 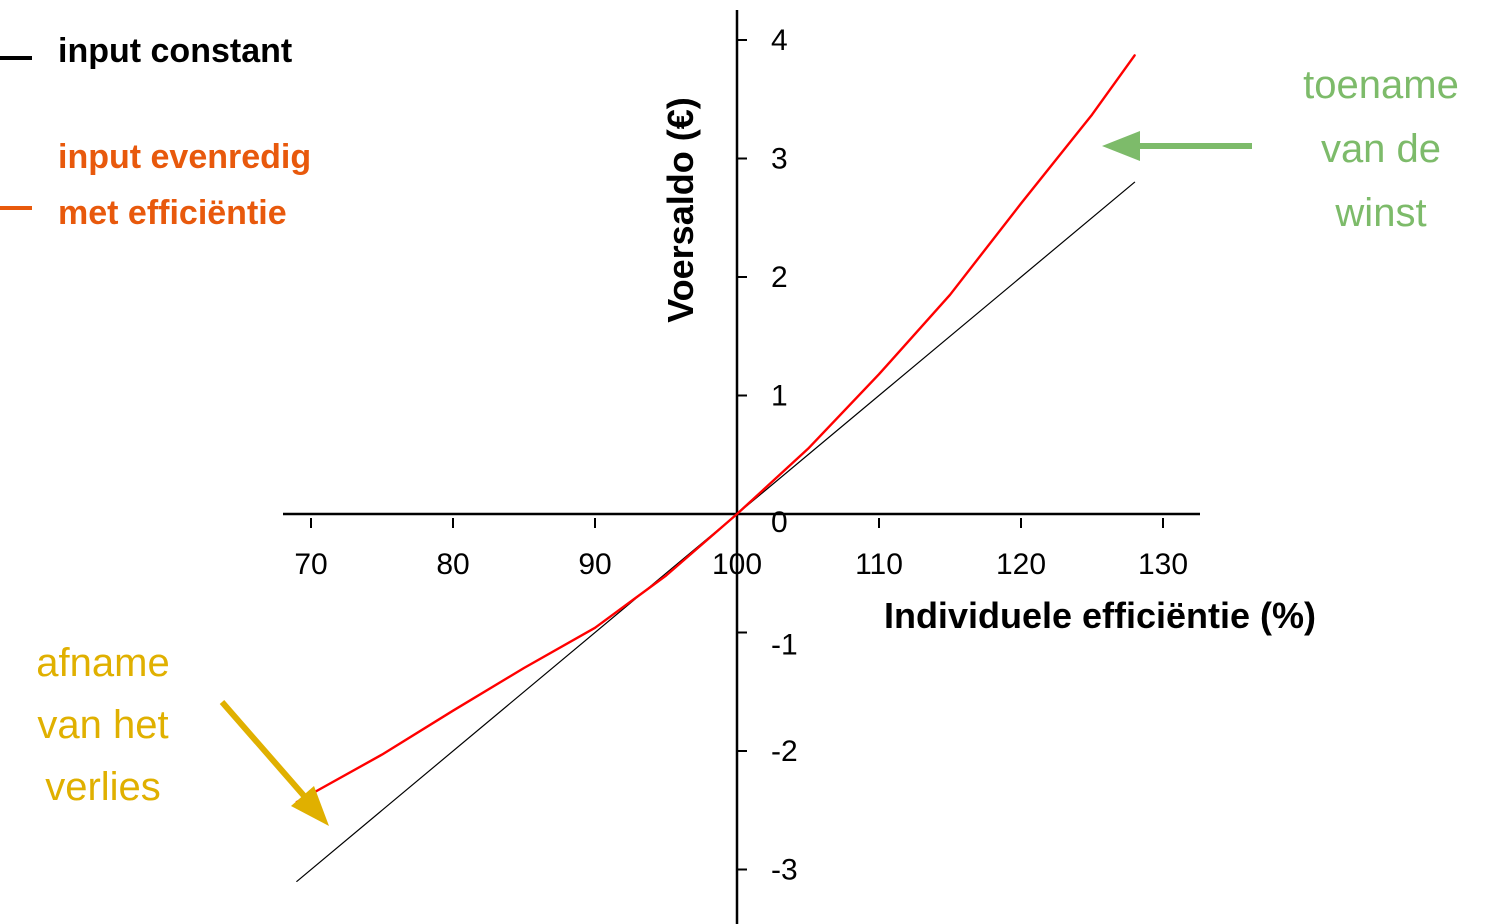 What do you see at coordinates (779, 159) in the screenshot?
I see `y-tick-label-3: 3` at bounding box center [779, 159].